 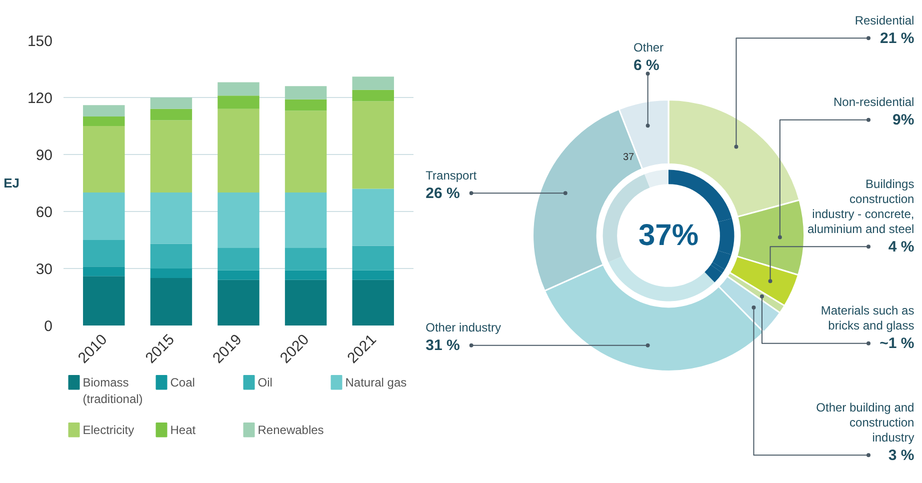 What do you see at coordinates (897, 343) in the screenshot?
I see `data-label: ~1 %` at bounding box center [897, 343].